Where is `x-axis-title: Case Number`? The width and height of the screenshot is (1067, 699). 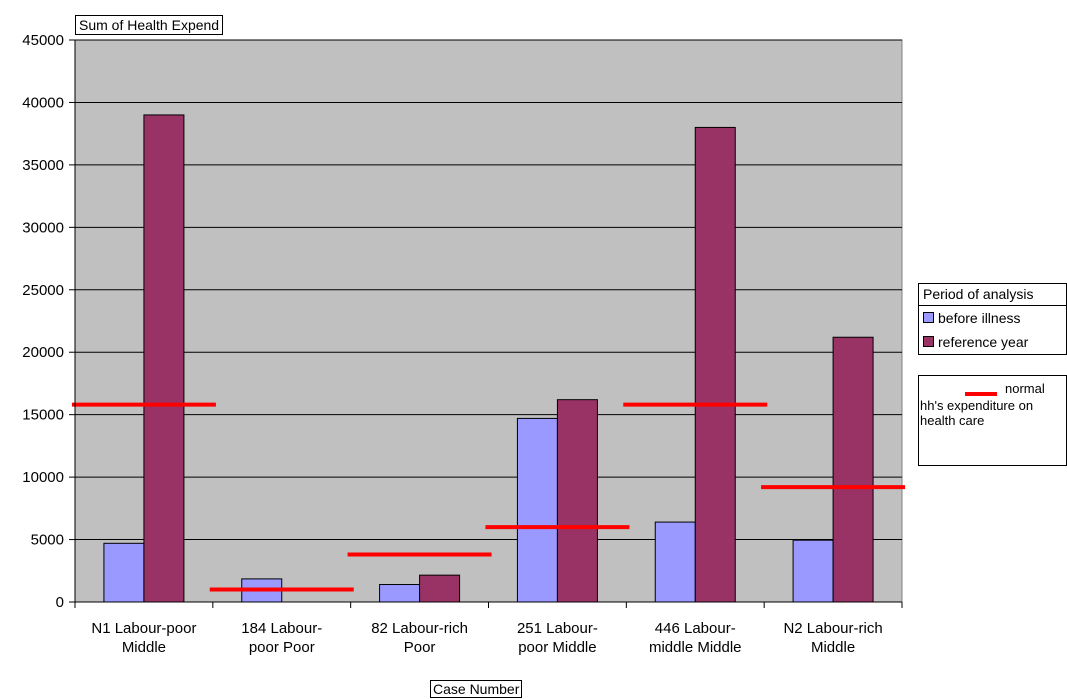 x-axis-title: Case Number is located at coordinates (476, 689).